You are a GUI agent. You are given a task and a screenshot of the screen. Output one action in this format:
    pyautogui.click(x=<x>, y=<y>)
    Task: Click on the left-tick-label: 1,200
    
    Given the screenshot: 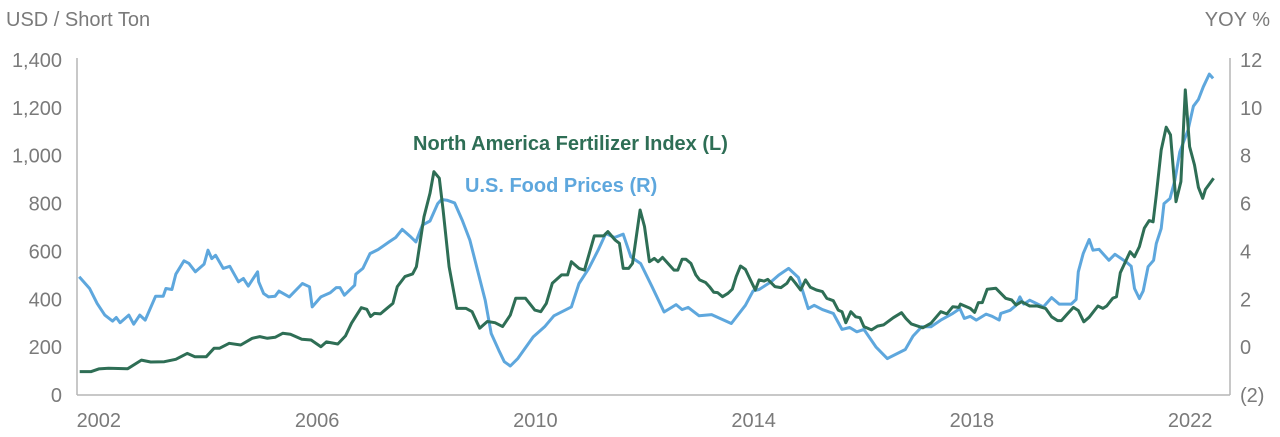 What is the action you would take?
    pyautogui.click(x=37, y=109)
    